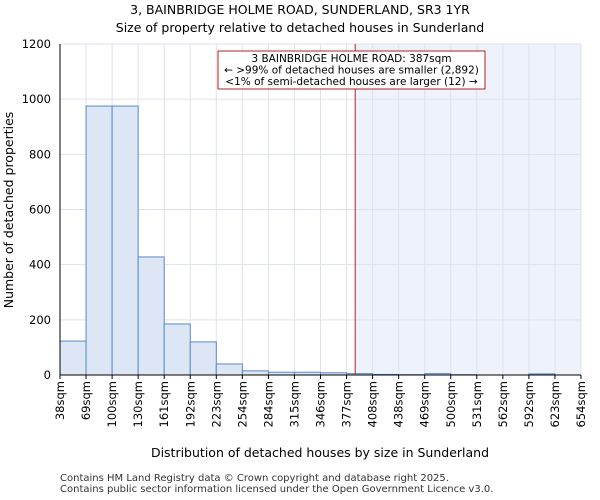  What do you see at coordinates (477, 404) in the screenshot?
I see `x-tick-label: 531sqm` at bounding box center [477, 404].